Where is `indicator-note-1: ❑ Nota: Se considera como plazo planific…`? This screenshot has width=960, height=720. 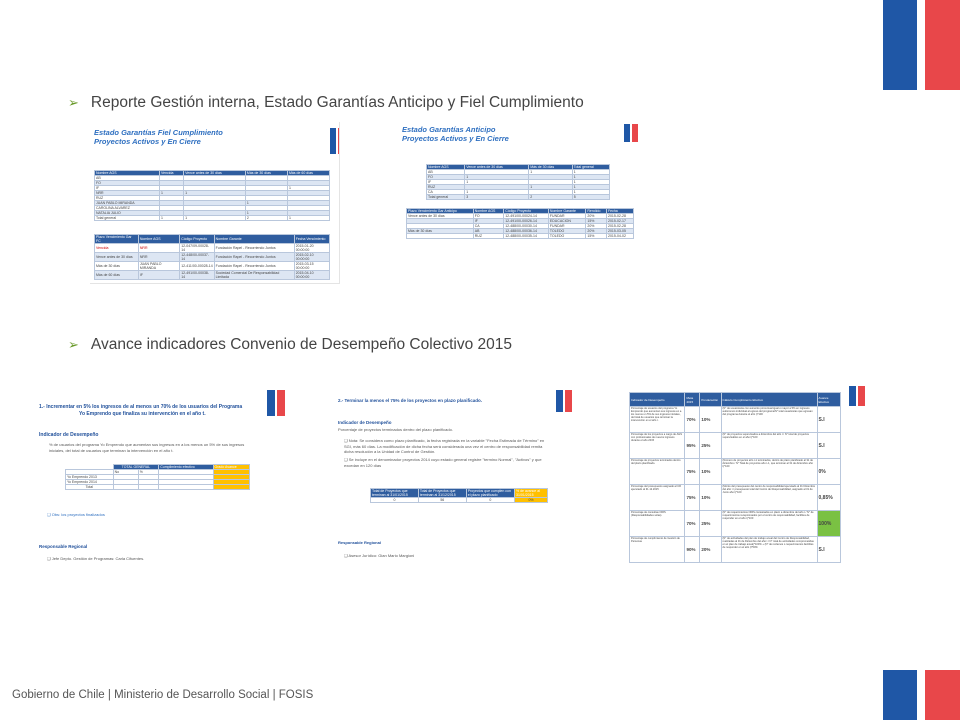 indicator-note-1: ❑ Nota: Se considera como plazo planific… is located at coordinates (444, 446).